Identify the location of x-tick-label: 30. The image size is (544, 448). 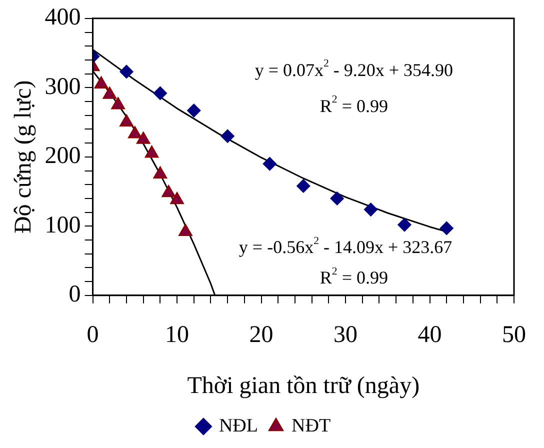
(346, 335).